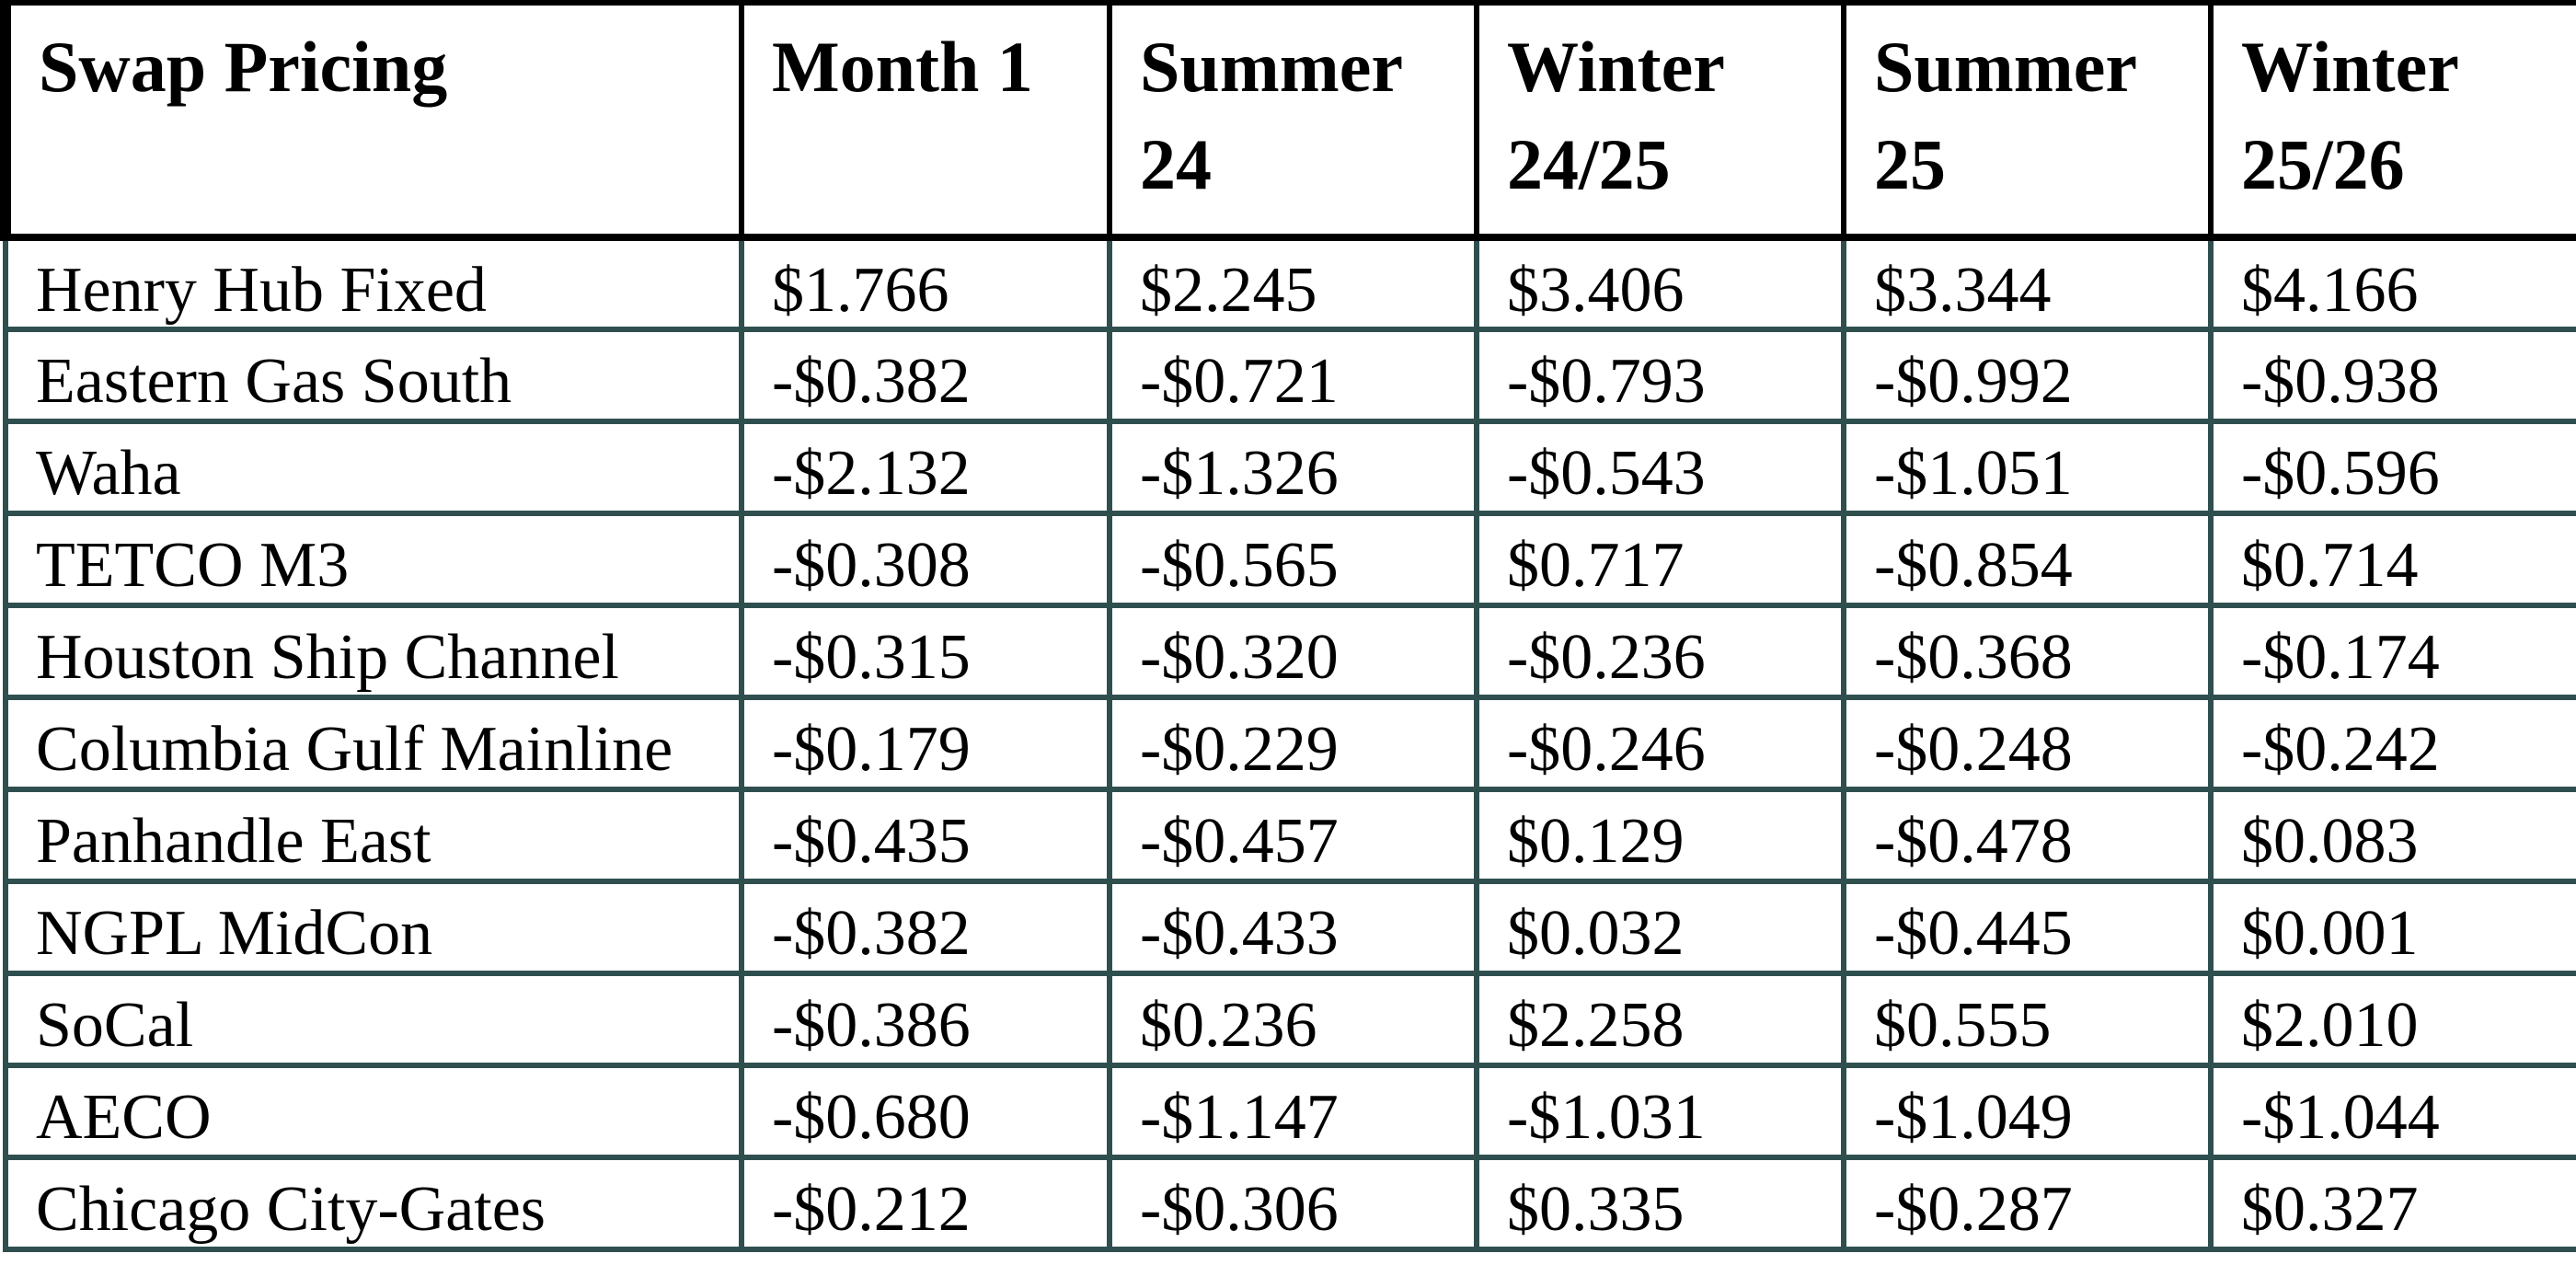 This screenshot has width=2576, height=1288. Describe the element at coordinates (2392, 375) in the screenshot. I see `price-cell: -$0.938` at that location.